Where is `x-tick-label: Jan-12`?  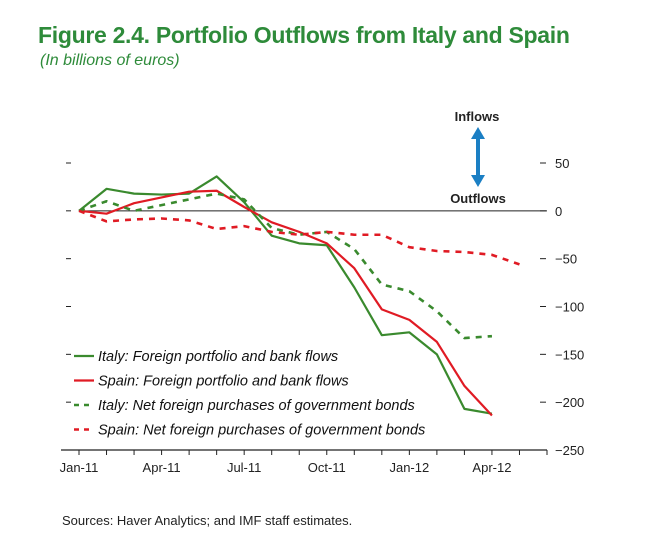
x-tick-label: Jan-12 is located at coordinates (409, 467).